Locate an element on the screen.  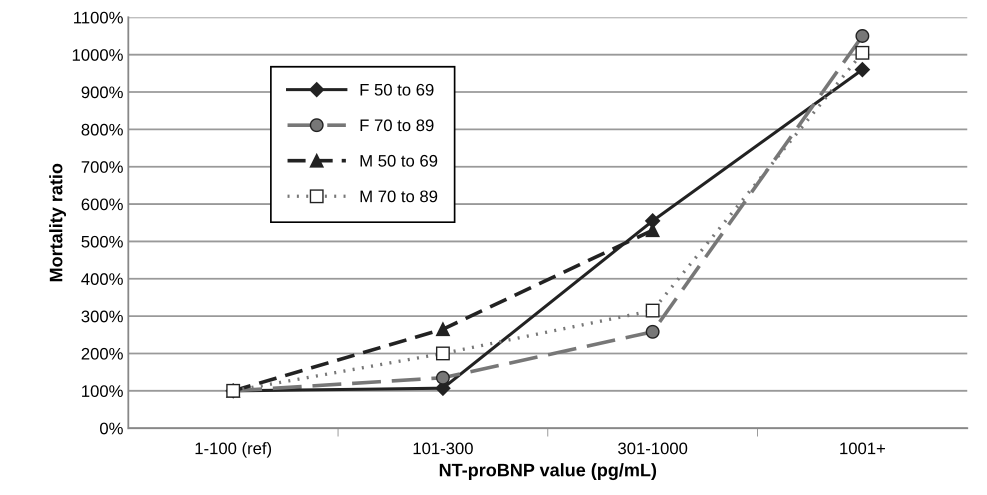
y-tick-label: 800% is located at coordinates (102, 130).